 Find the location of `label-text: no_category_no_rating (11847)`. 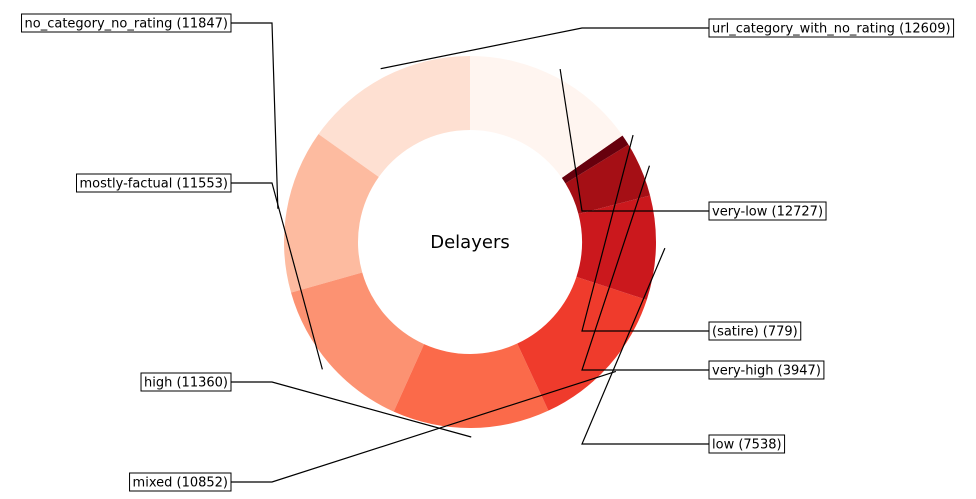

label-text: no_category_no_rating (11847) is located at coordinates (126, 24).